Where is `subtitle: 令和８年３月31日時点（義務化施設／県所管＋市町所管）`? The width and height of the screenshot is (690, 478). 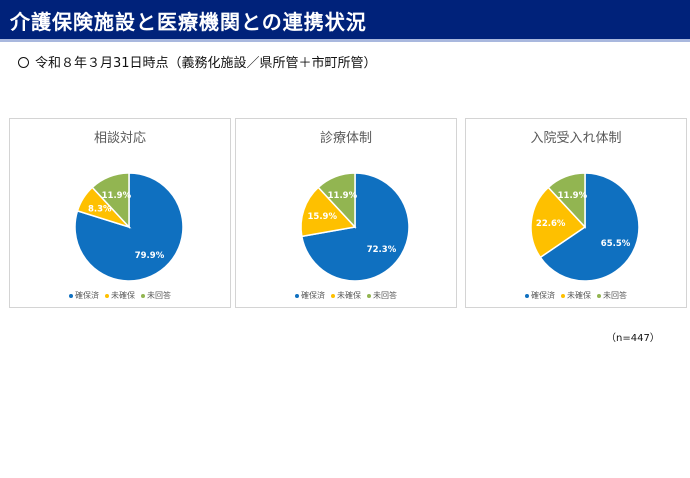 subtitle: 令和８年３月31日時点（義務化施設／県所管＋市町所管） is located at coordinates (197, 61).